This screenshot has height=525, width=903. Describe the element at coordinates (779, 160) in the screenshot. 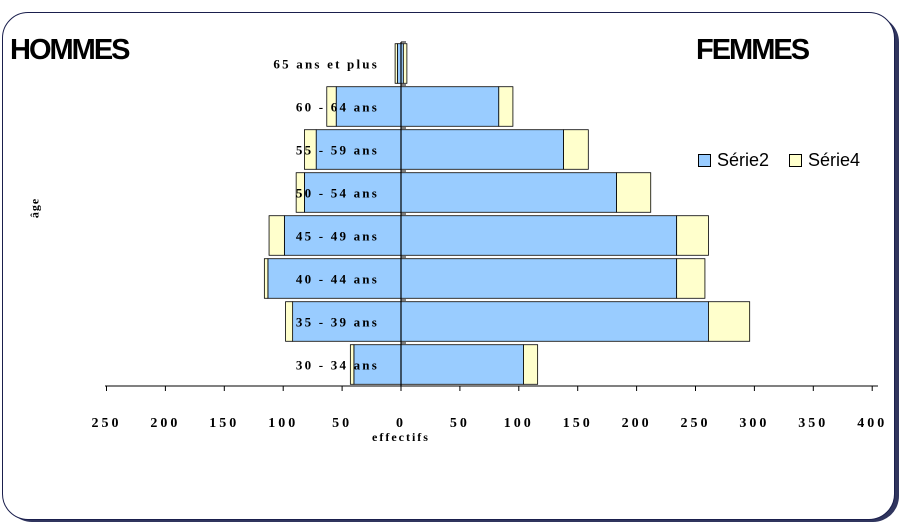

I see `legend: Série2 Série4` at that location.